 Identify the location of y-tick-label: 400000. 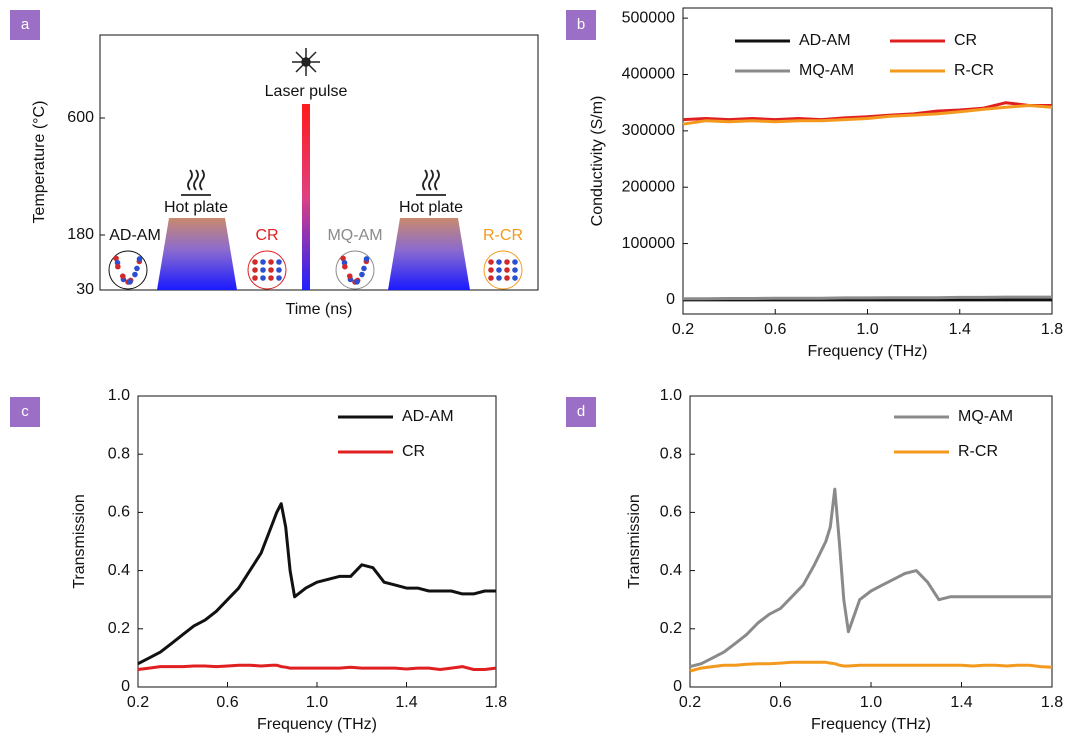
(648, 74).